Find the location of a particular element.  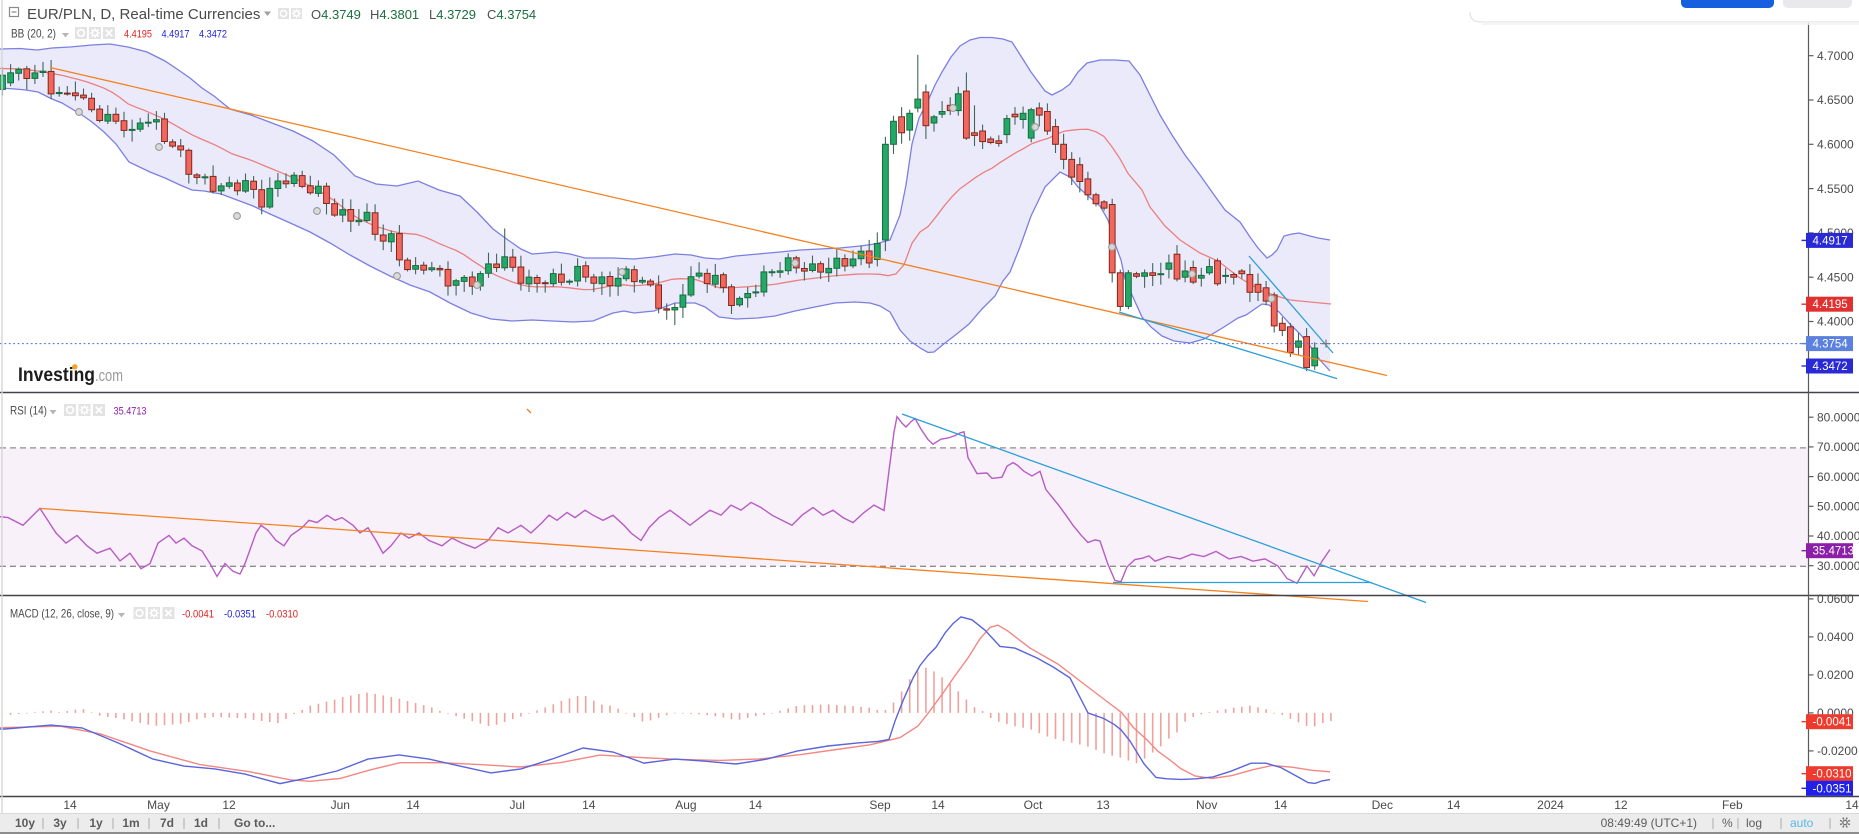

svg-text: 1y is located at coordinates (96, 823).